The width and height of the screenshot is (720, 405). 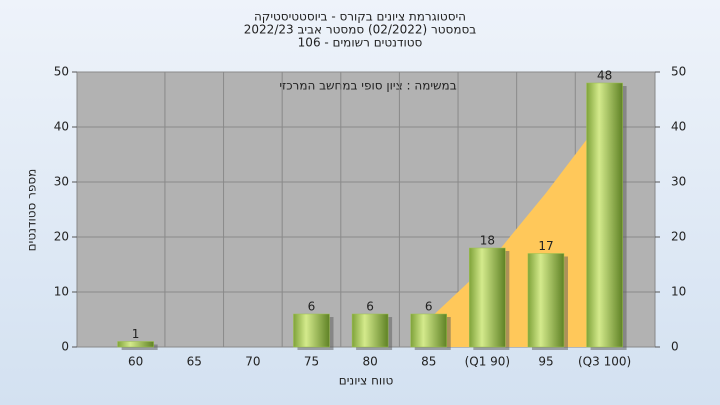 I want to click on x-tick-label: (Q1 90), so click(x=488, y=362).